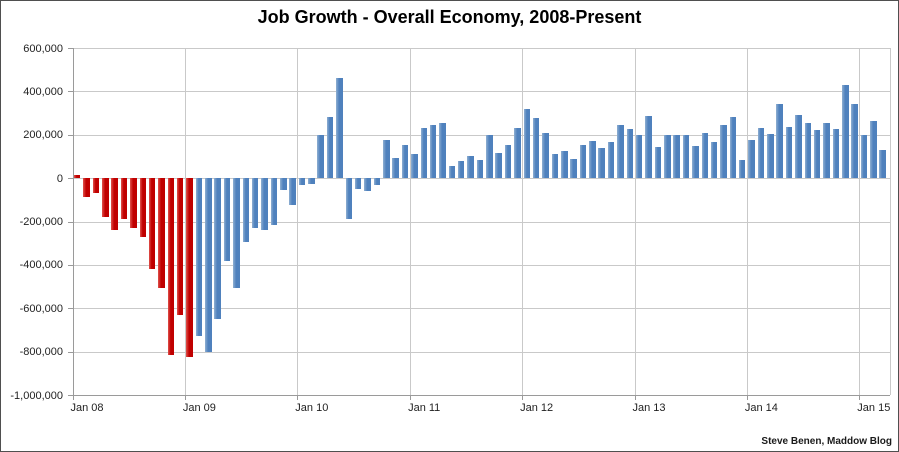 Image resolution: width=899 pixels, height=452 pixels. I want to click on x-axis-label: Jan 12, so click(537, 408).